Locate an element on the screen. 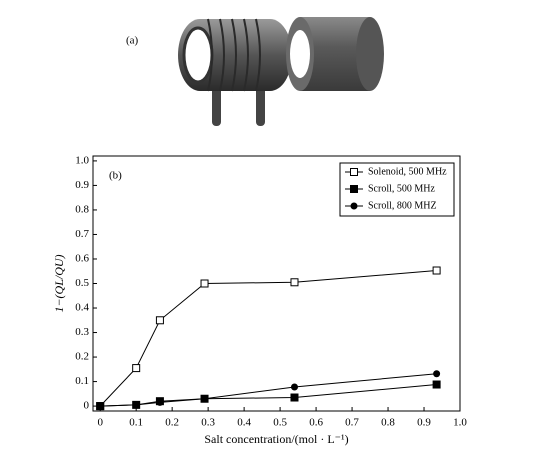 This screenshot has width=543, height=463. x-tick-label: 0 is located at coordinates (100, 423).